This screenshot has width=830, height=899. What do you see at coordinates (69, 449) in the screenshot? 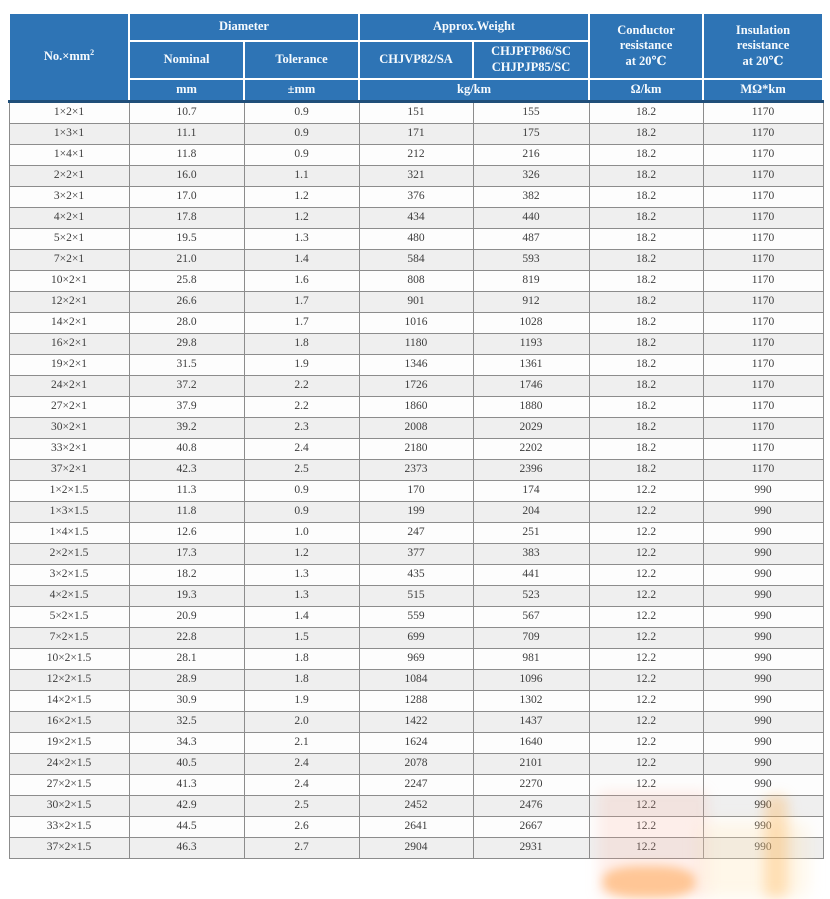
I see `table-cell: 33×2×1` at bounding box center [69, 449].